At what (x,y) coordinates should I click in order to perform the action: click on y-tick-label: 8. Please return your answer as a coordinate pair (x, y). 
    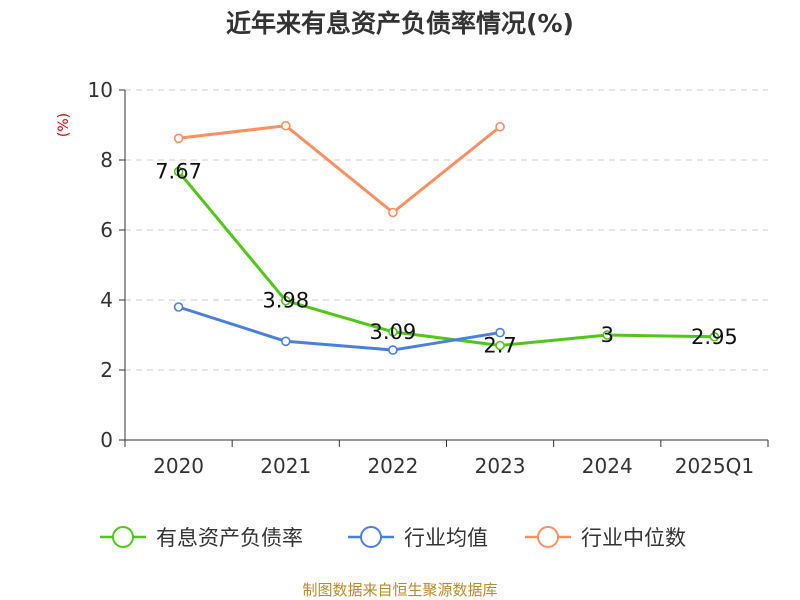
    Looking at the image, I should click on (106, 160).